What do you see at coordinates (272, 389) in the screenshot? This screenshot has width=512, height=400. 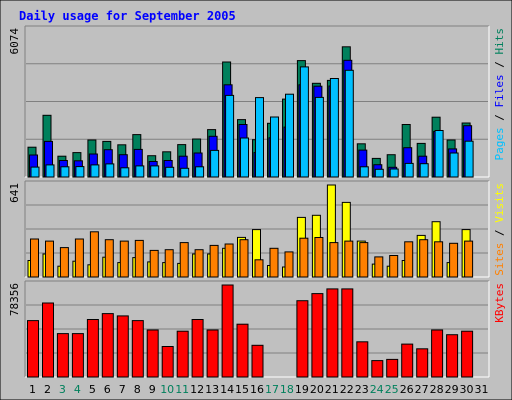 I see `x-tick-label: 17` at bounding box center [272, 389].